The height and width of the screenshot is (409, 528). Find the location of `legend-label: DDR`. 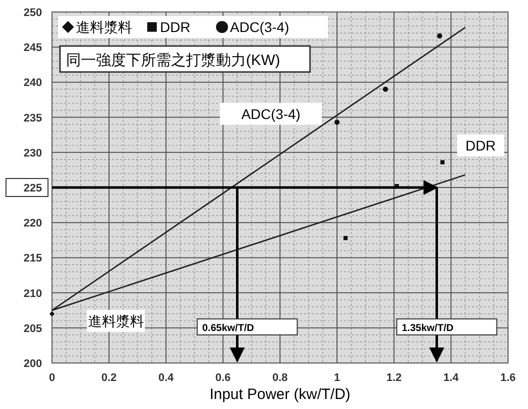

legend-label: DDR is located at coordinates (175, 27).